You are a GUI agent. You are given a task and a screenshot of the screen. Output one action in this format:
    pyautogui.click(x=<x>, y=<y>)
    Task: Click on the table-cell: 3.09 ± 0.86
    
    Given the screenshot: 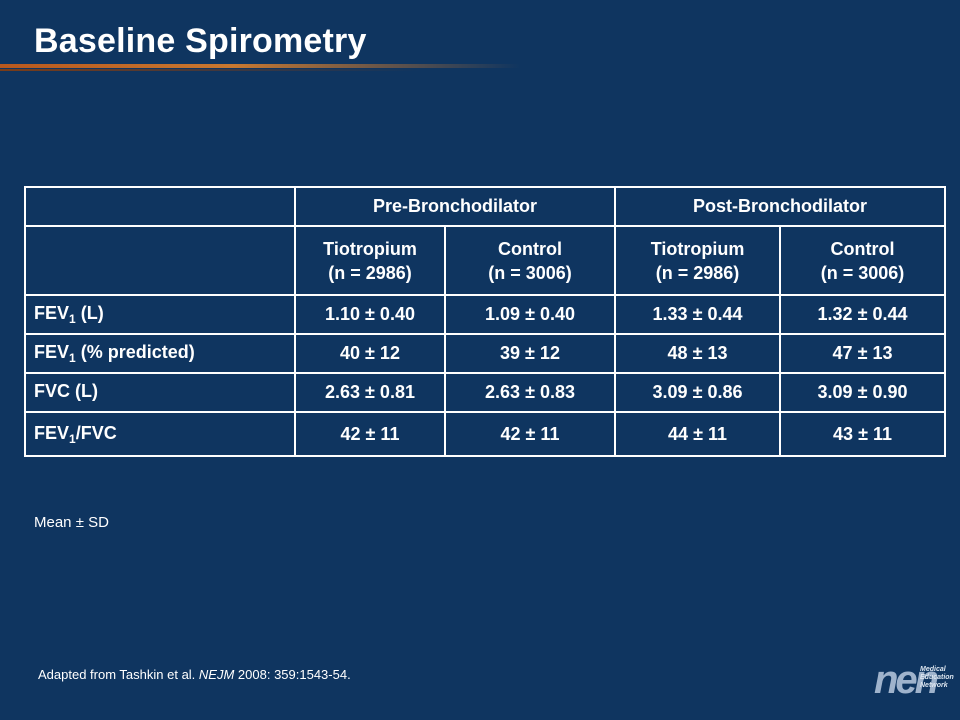 What is the action you would take?
    pyautogui.click(x=698, y=392)
    